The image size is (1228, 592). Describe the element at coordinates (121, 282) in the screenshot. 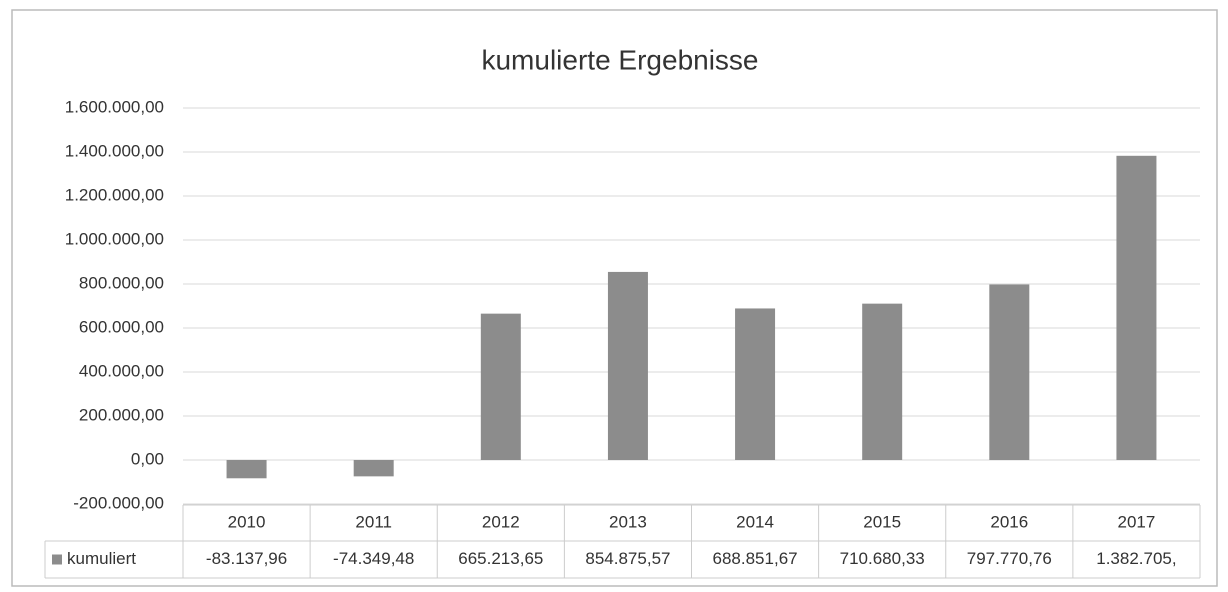

I see `y-tick-label: 800.000,00` at that location.